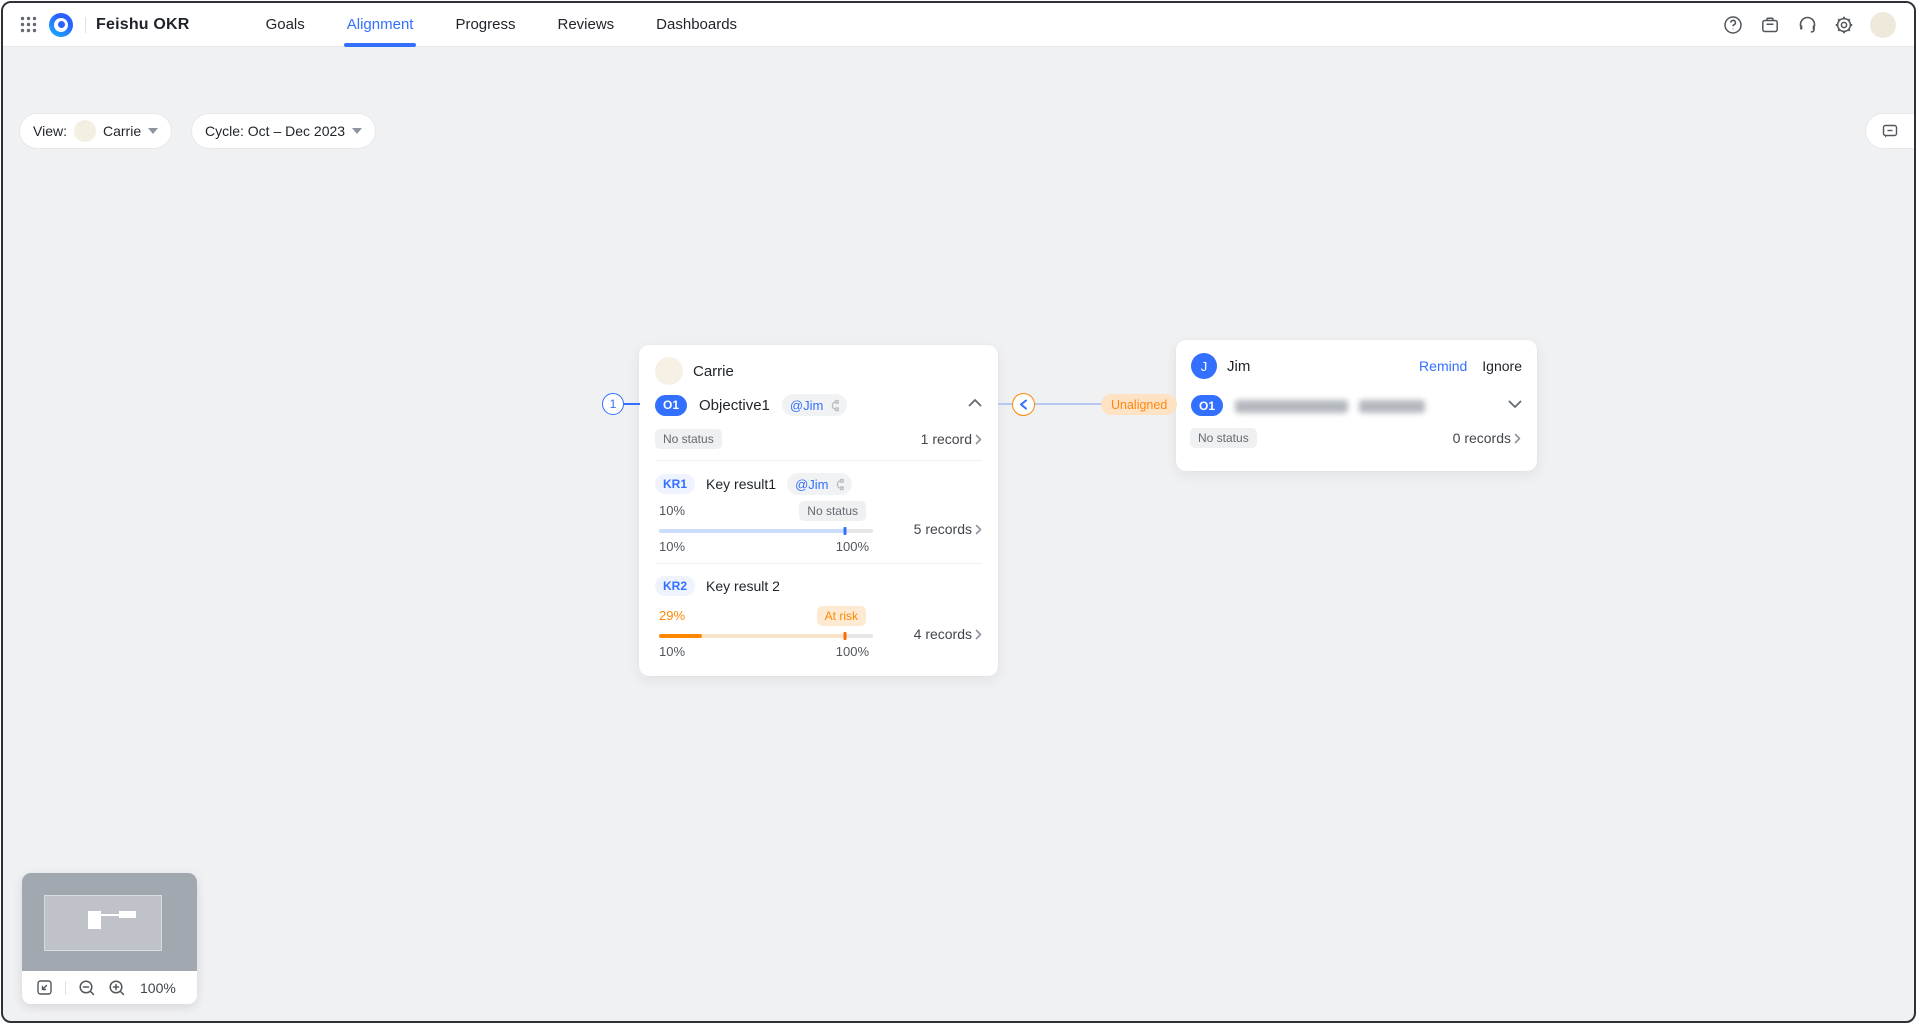  I want to click on minimap-card-carrie, so click(94, 920).